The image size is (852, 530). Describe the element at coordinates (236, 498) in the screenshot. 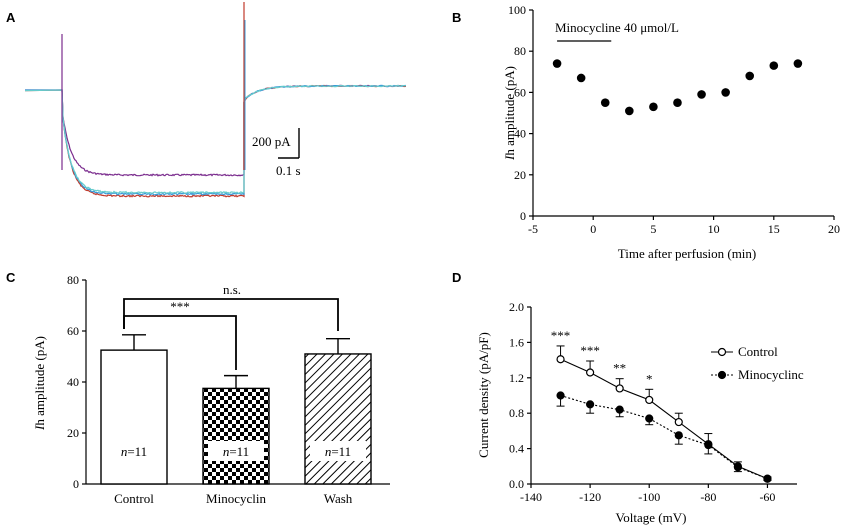

I see `panel-c-category-label: Minocyclin` at that location.